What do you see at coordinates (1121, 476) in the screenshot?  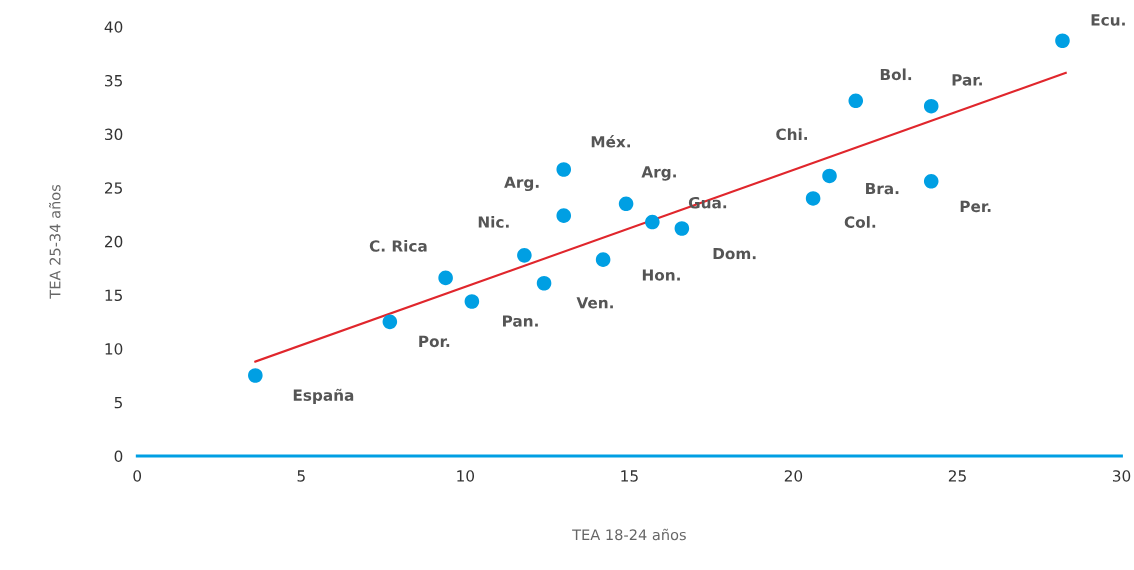 I see `x-tick-label: 30` at bounding box center [1121, 476].